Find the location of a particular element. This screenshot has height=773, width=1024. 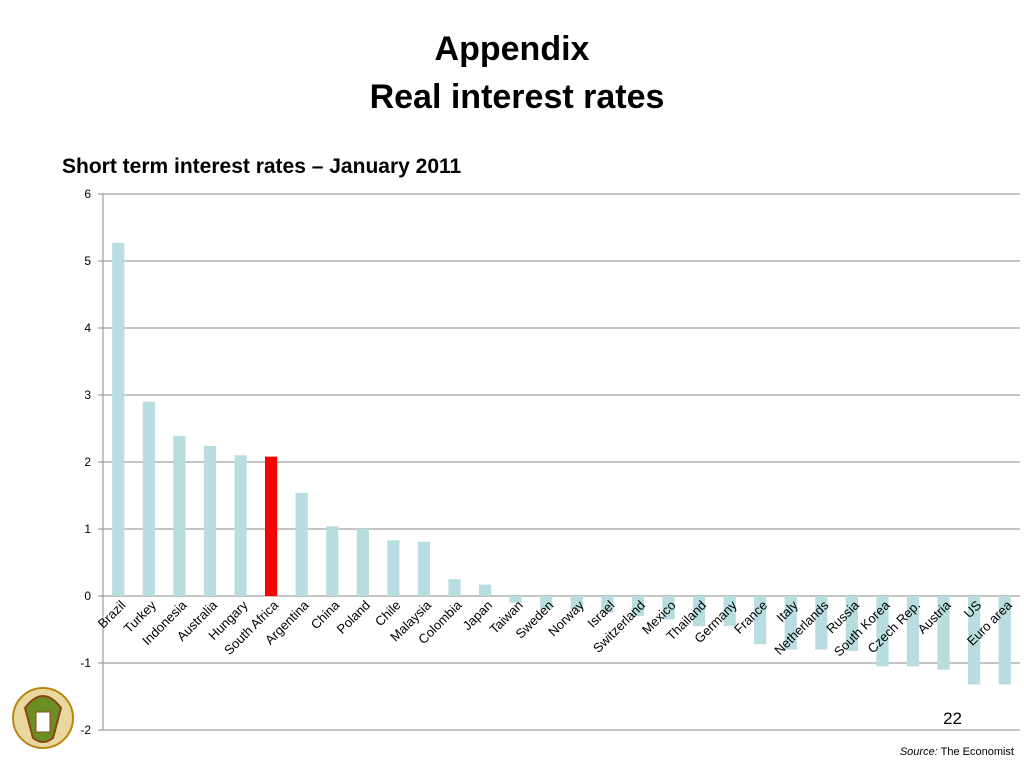

y-tick-label: 5 is located at coordinates (87, 261).